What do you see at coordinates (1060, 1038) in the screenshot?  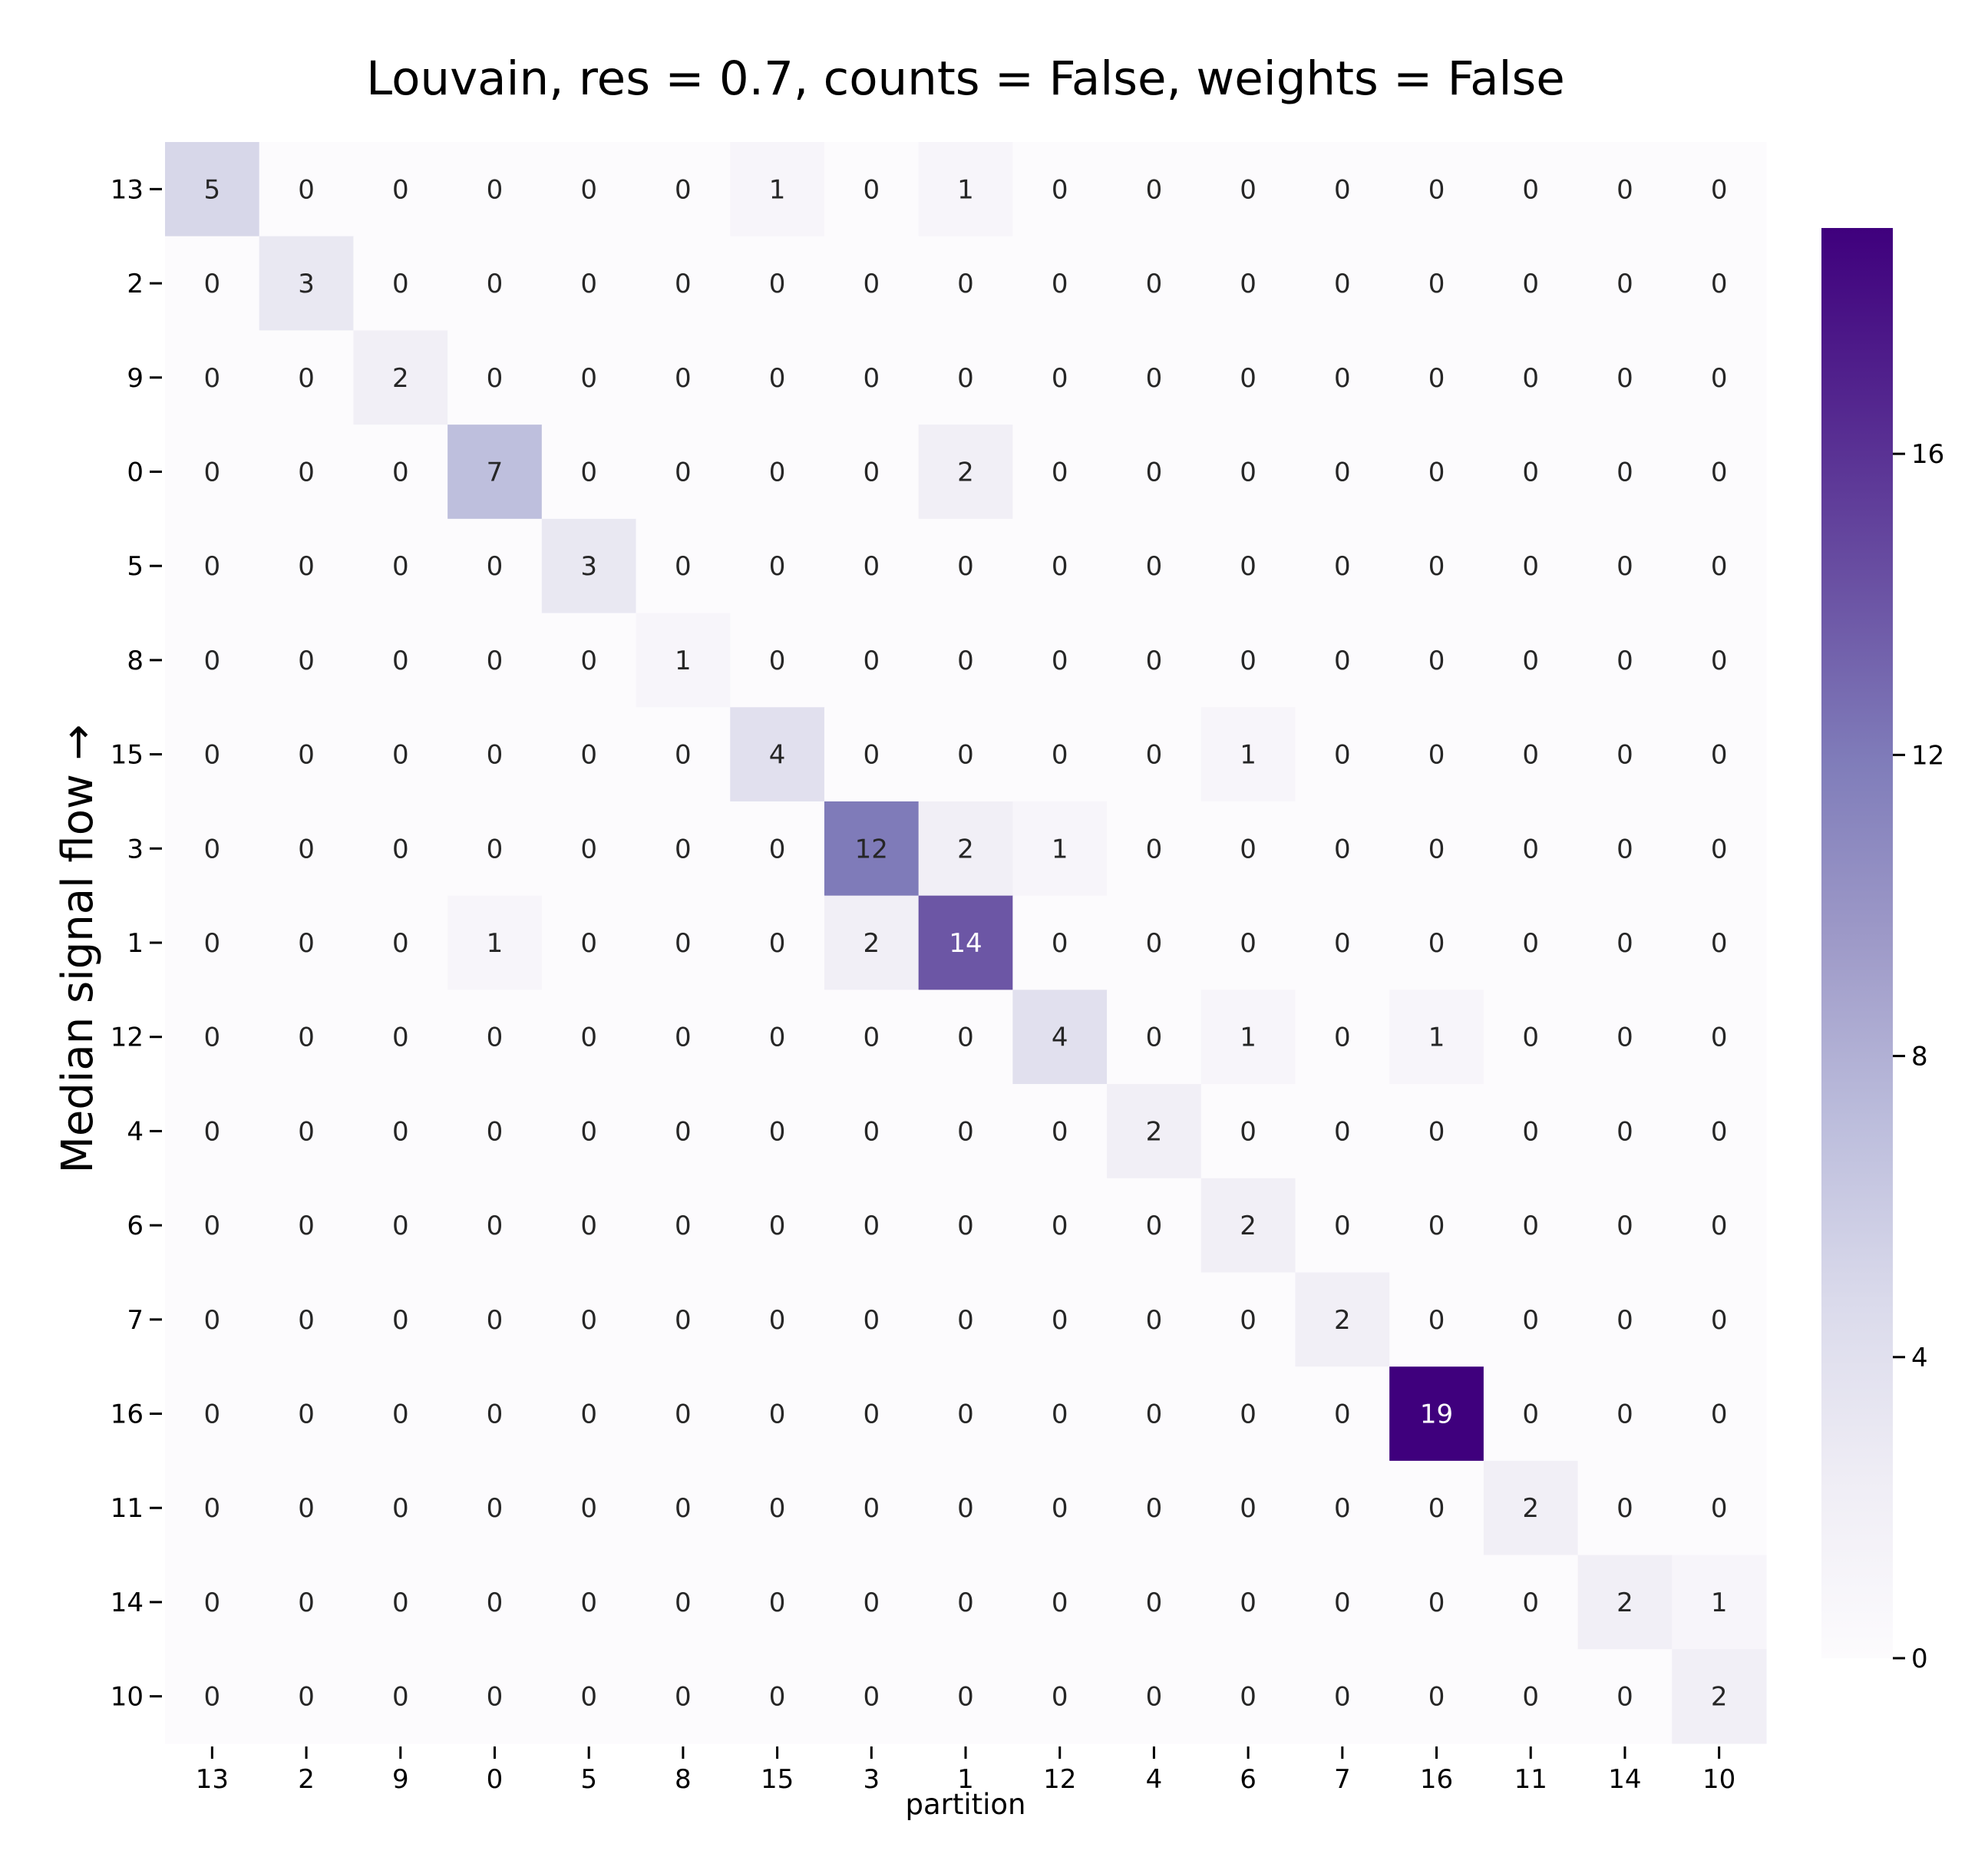 I see `cell-value-label: 4` at bounding box center [1060, 1038].